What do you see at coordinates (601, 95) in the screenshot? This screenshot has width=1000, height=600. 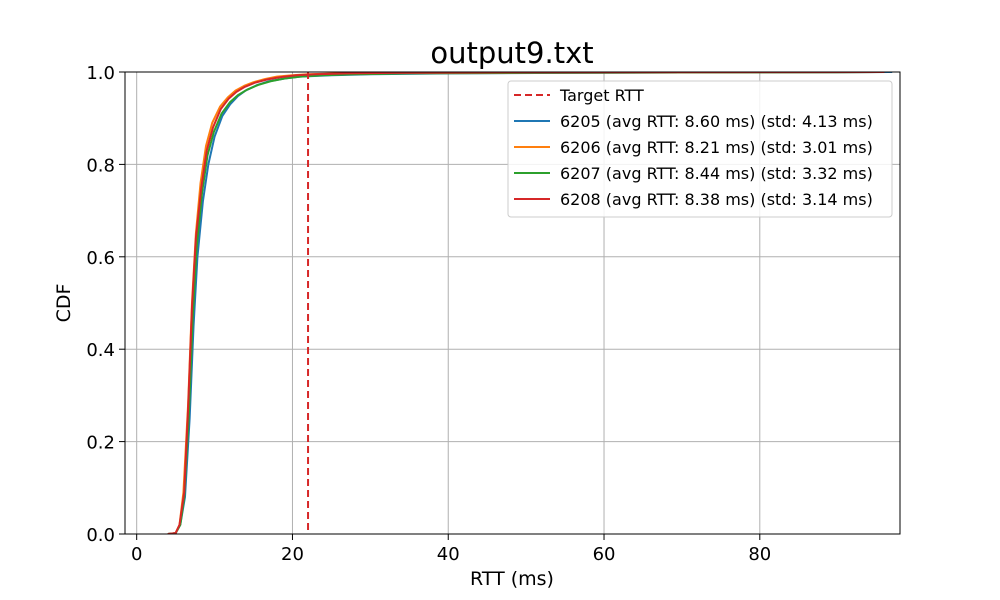 I see `legend-label: Target RTT` at bounding box center [601, 95].